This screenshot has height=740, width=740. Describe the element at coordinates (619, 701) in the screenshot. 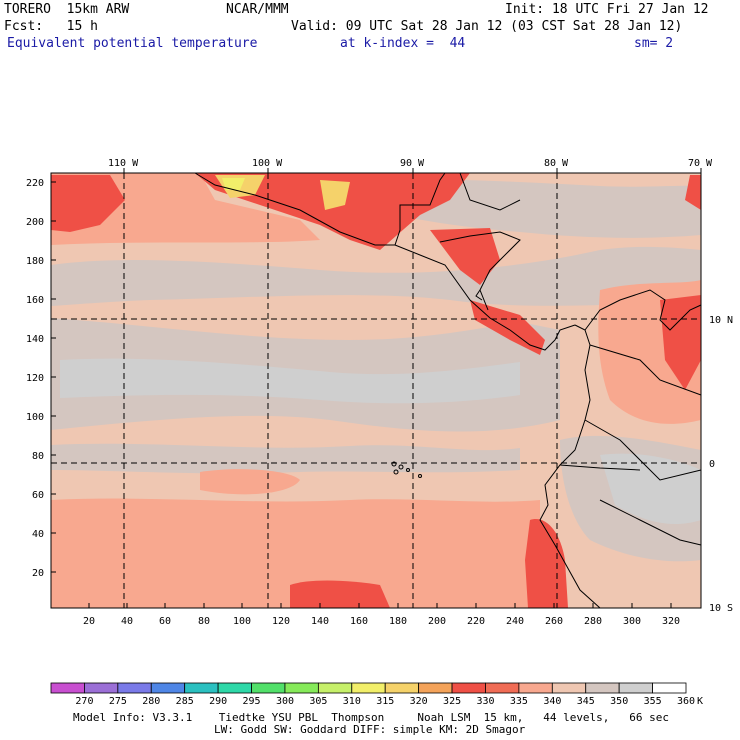

I see `colorbar-label: 350` at that location.